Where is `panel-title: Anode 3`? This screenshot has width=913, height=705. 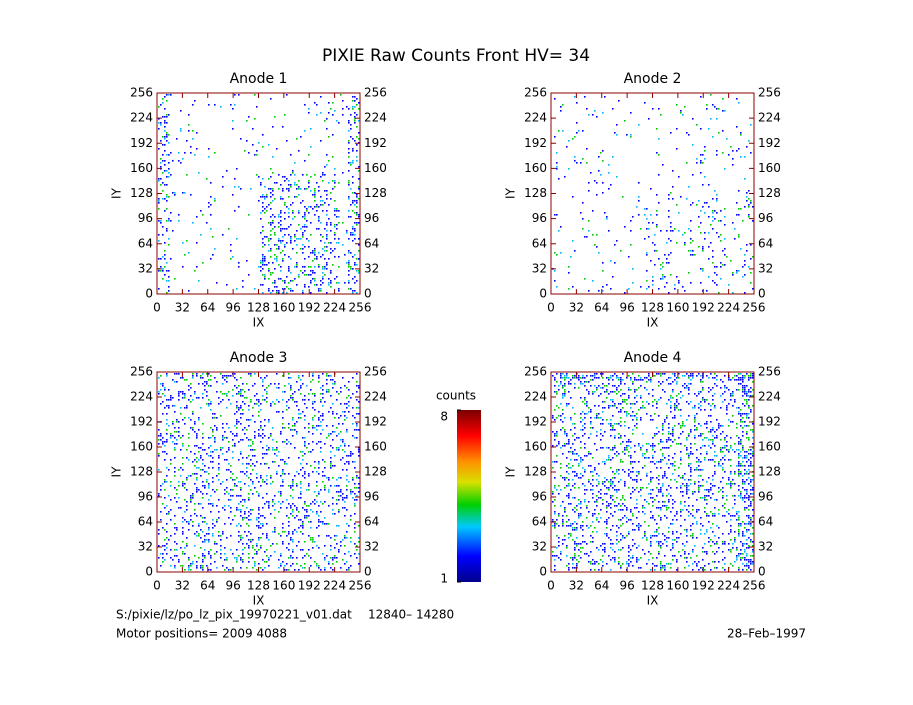 panel-title: Anode 3 is located at coordinates (259, 358).